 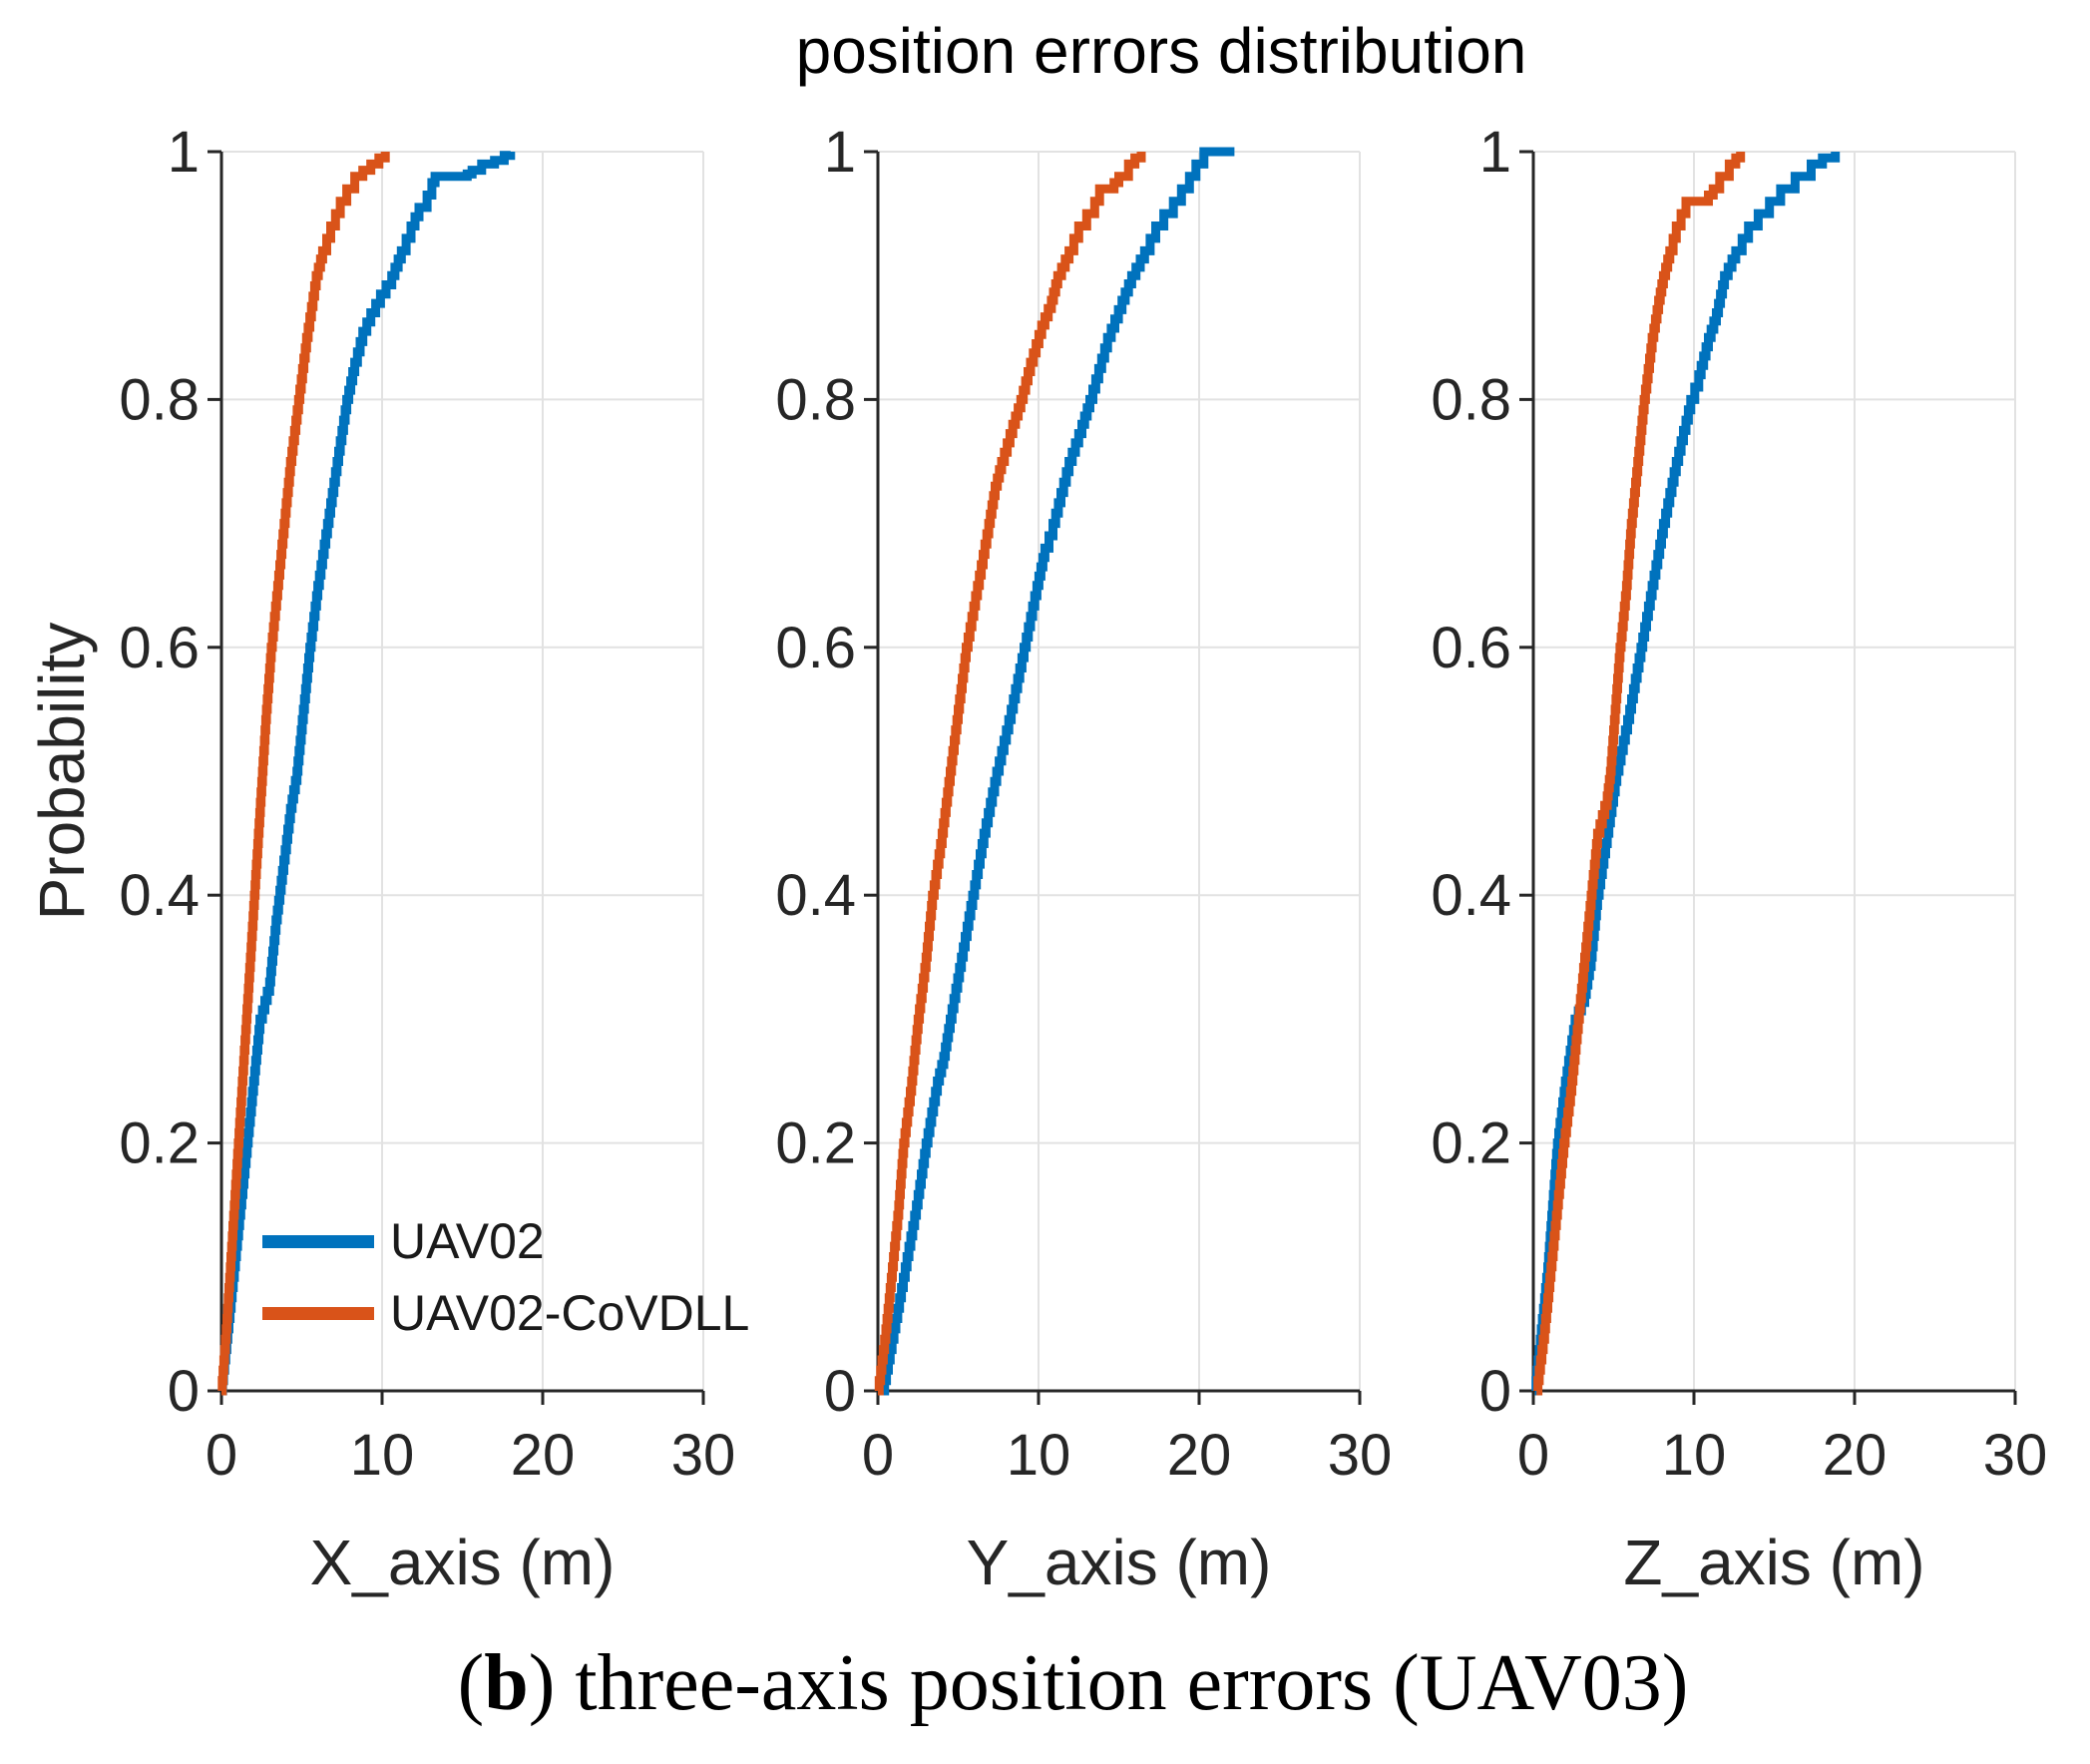 What do you see at coordinates (463, 1562) in the screenshot?
I see `x-axis-title: X_axis (m)` at bounding box center [463, 1562].